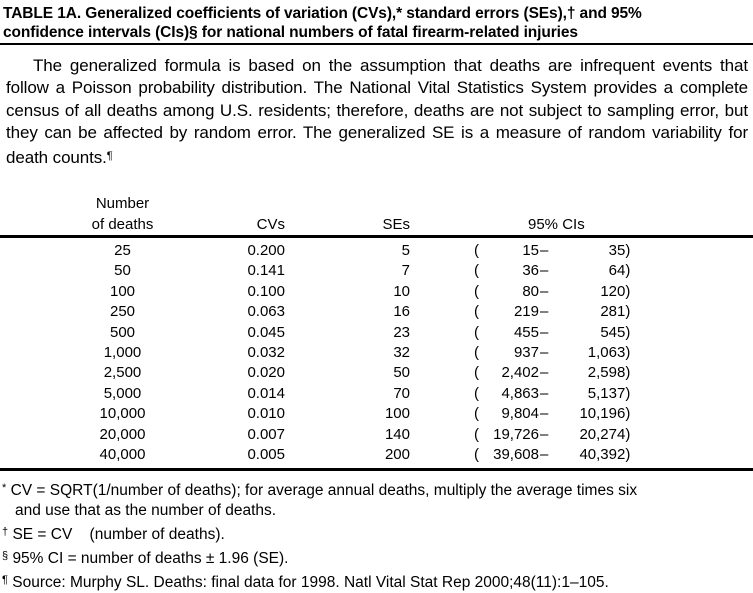  Describe the element at coordinates (582, 292) in the screenshot. I see `cell-ci: (80– 120)` at that location.